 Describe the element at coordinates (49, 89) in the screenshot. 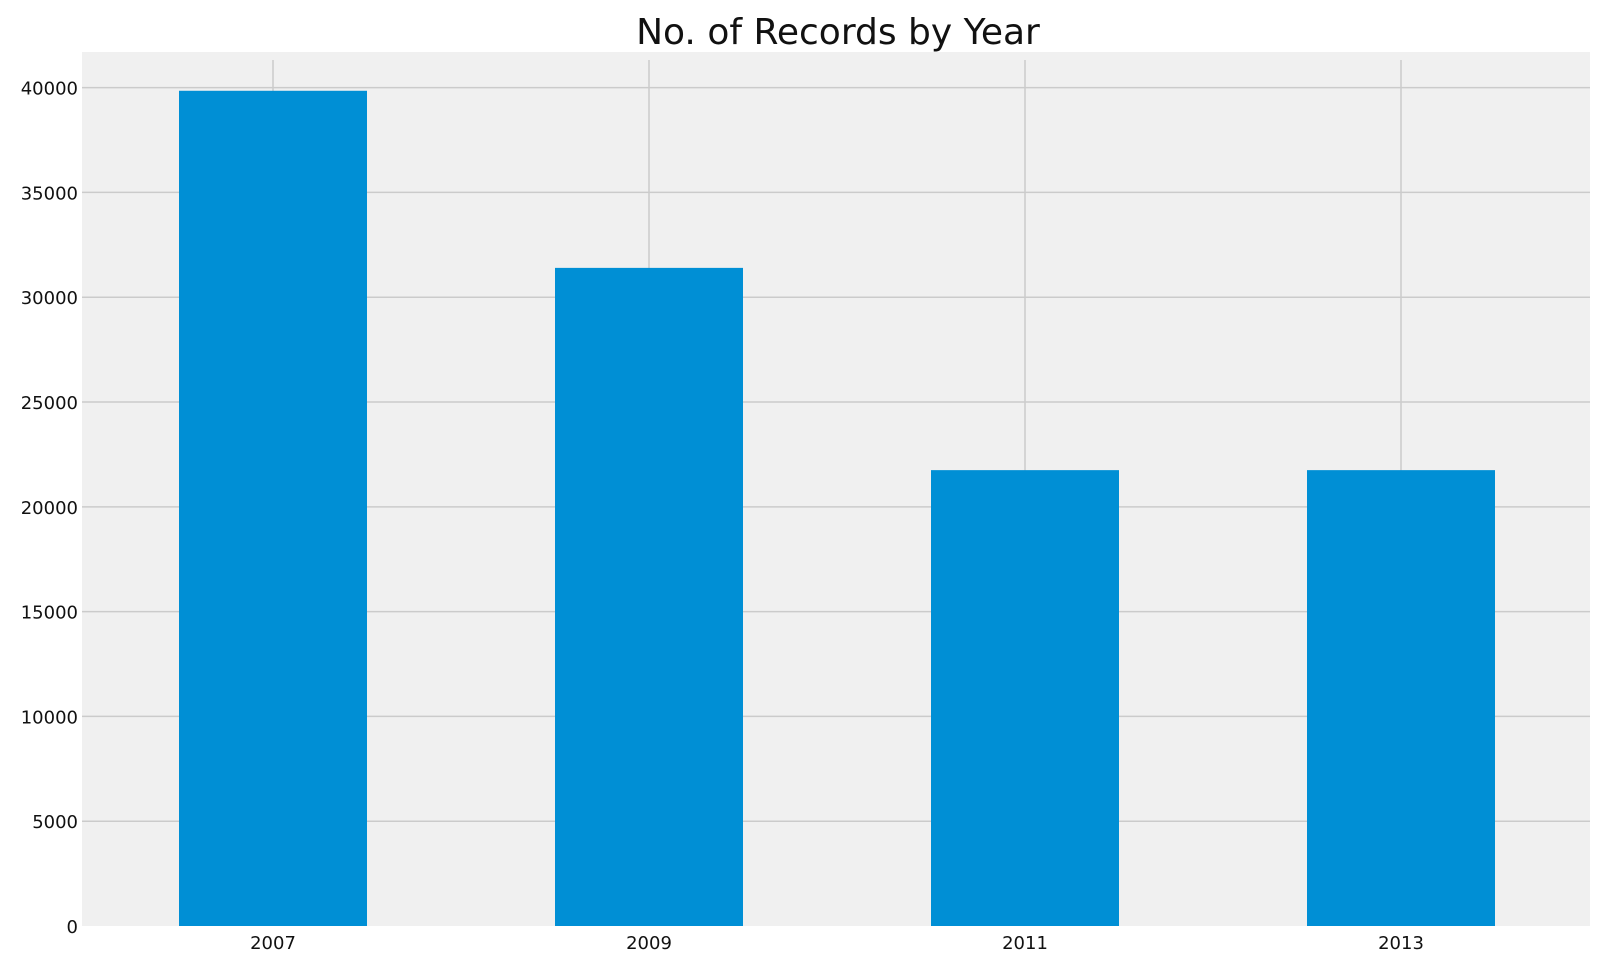

I see `y-tick-label-40000: 40000` at that location.